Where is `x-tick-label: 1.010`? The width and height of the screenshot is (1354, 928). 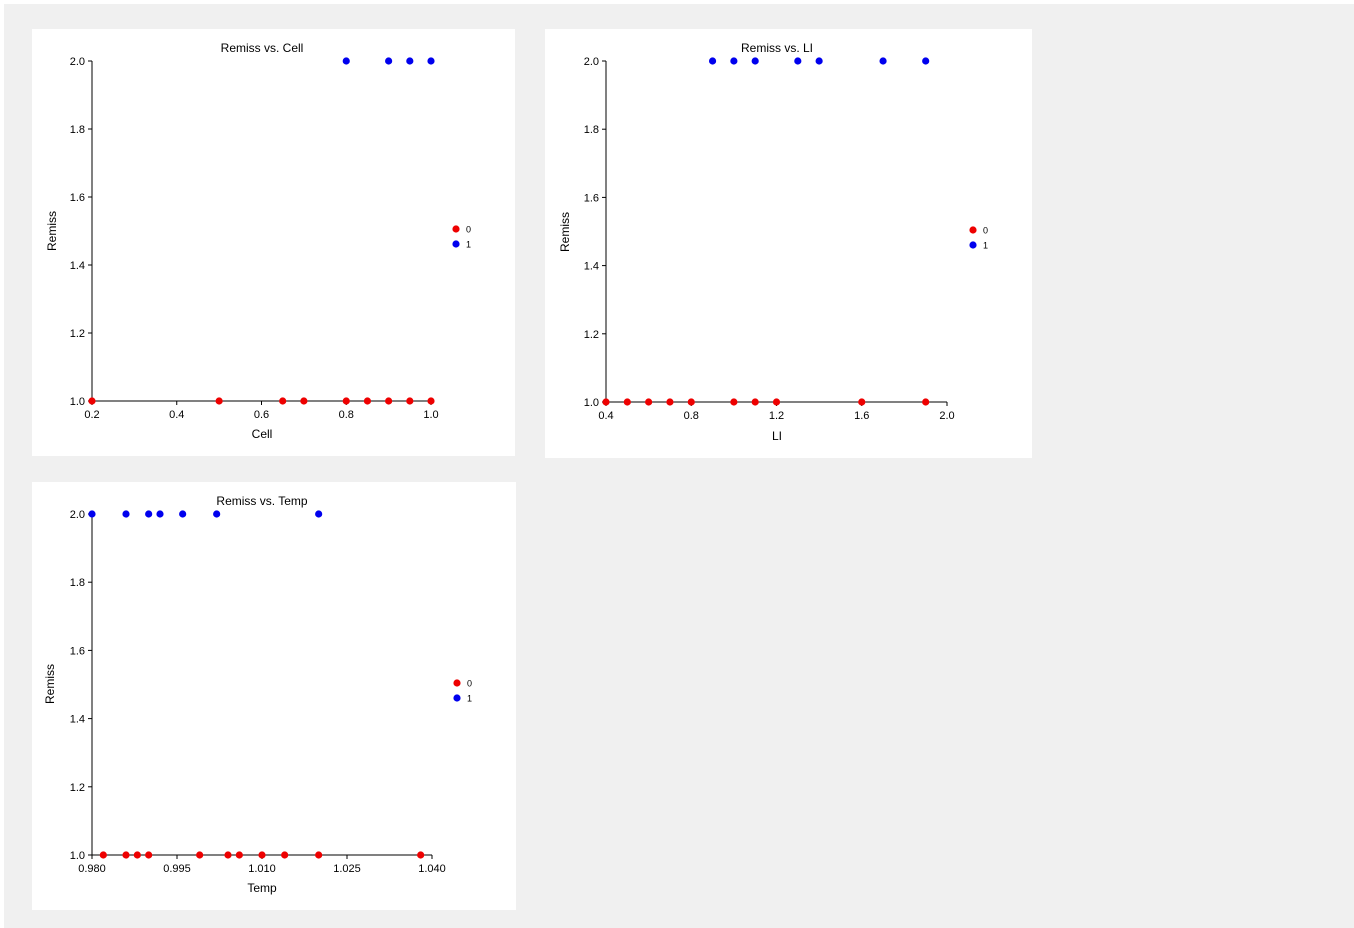
x-tick-label: 1.010 is located at coordinates (262, 869).